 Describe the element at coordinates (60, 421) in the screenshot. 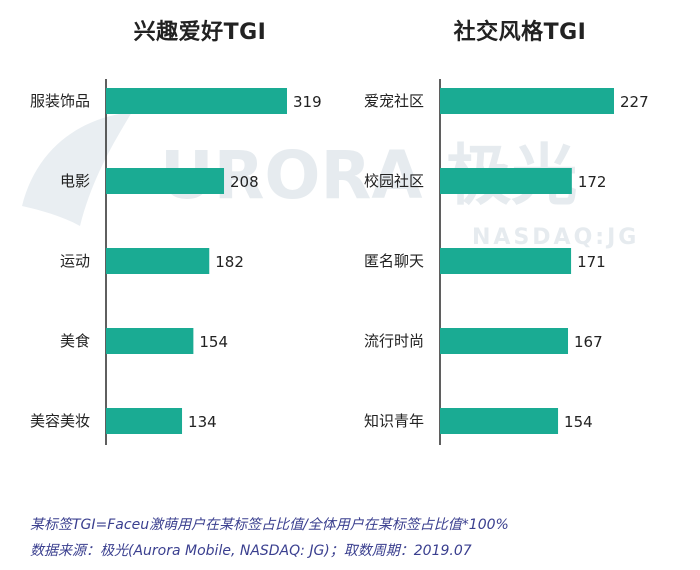

I see `category-label: 美容美妆` at that location.